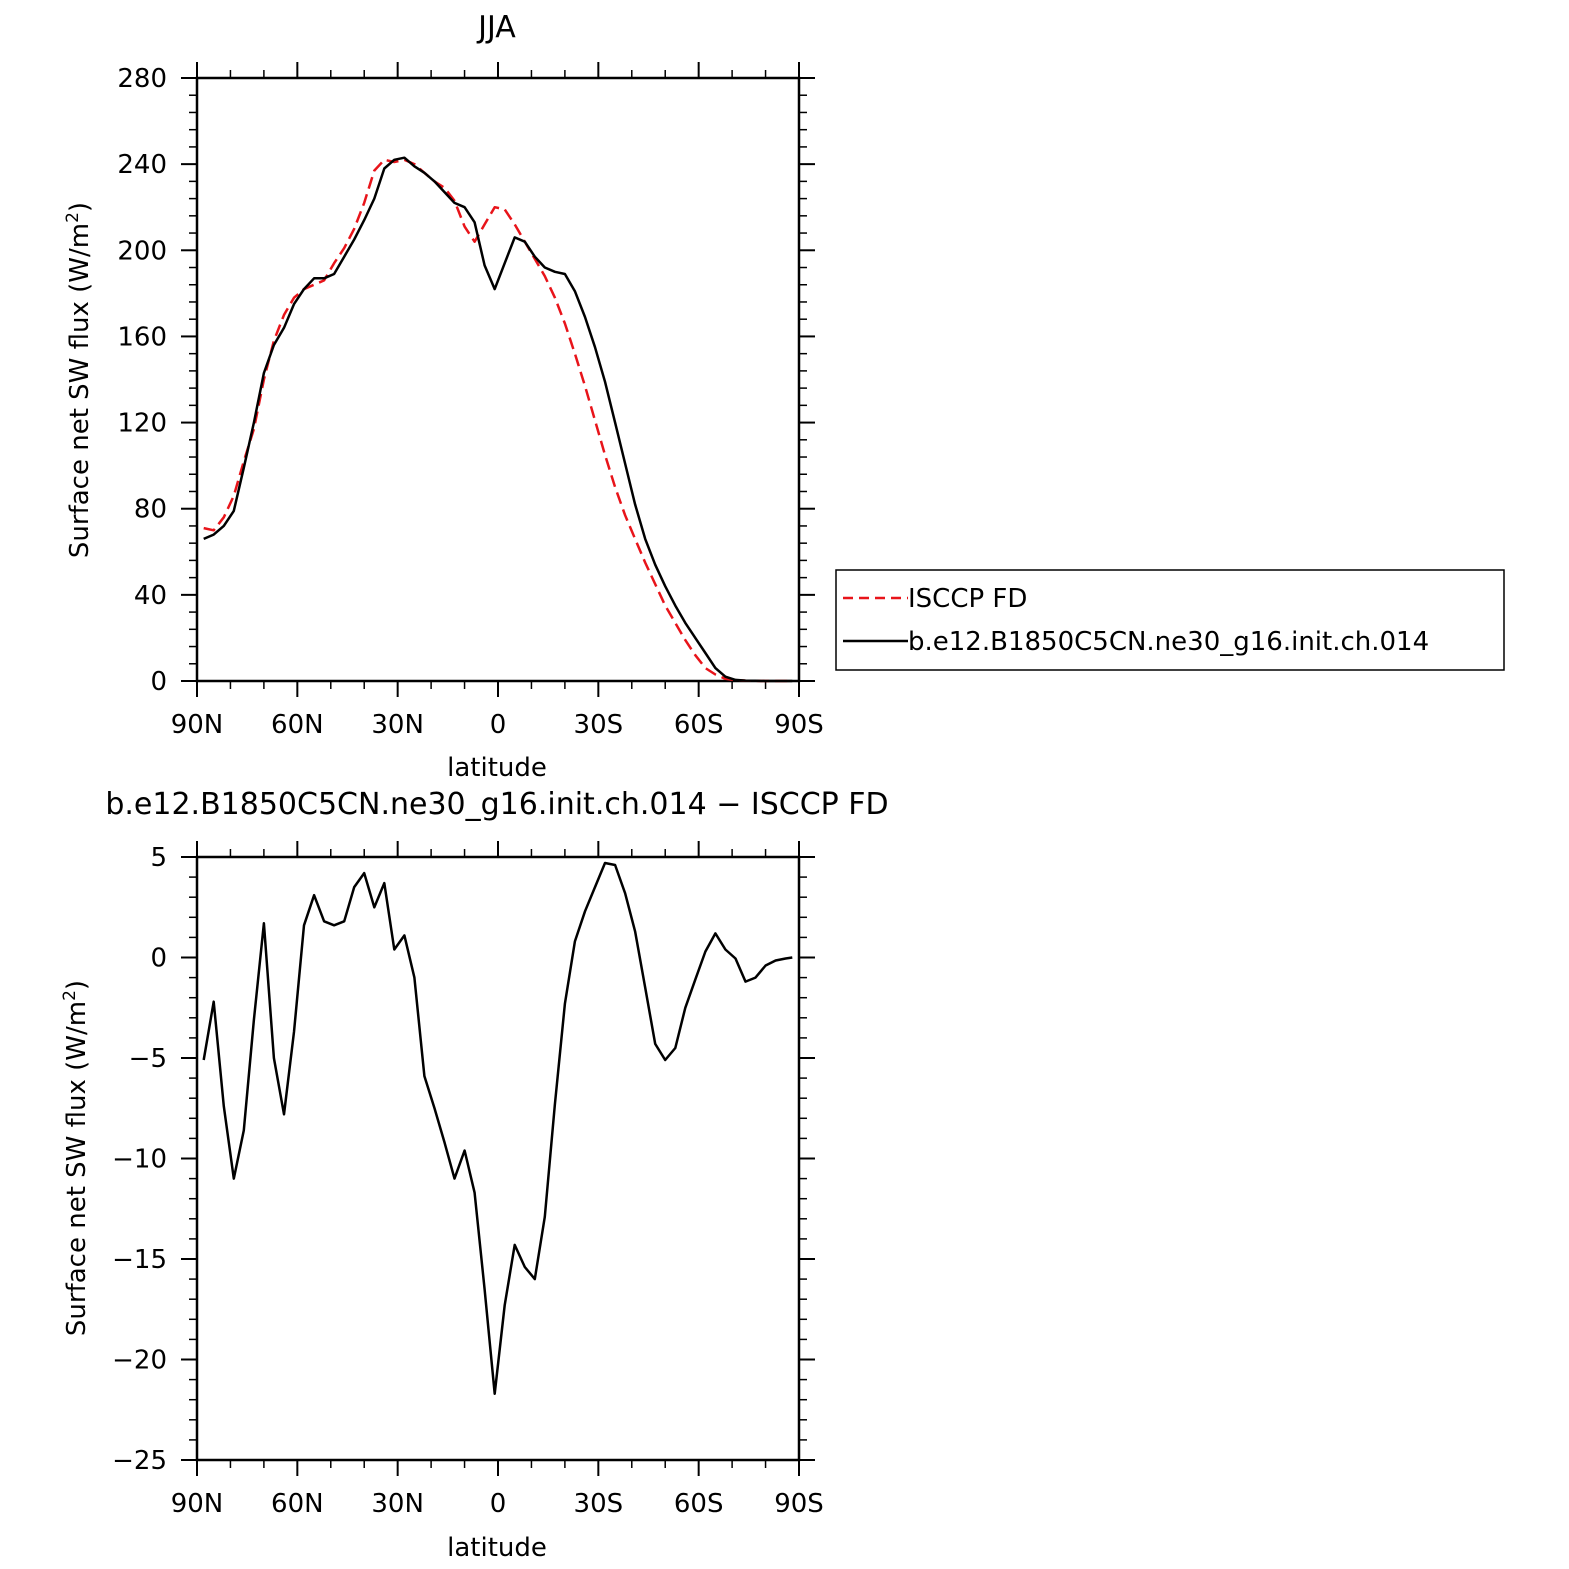  Describe the element at coordinates (77, 1168) in the screenshot. I see `bottom-y-axis-title-main: Surface net SW flux (W/m` at that location.